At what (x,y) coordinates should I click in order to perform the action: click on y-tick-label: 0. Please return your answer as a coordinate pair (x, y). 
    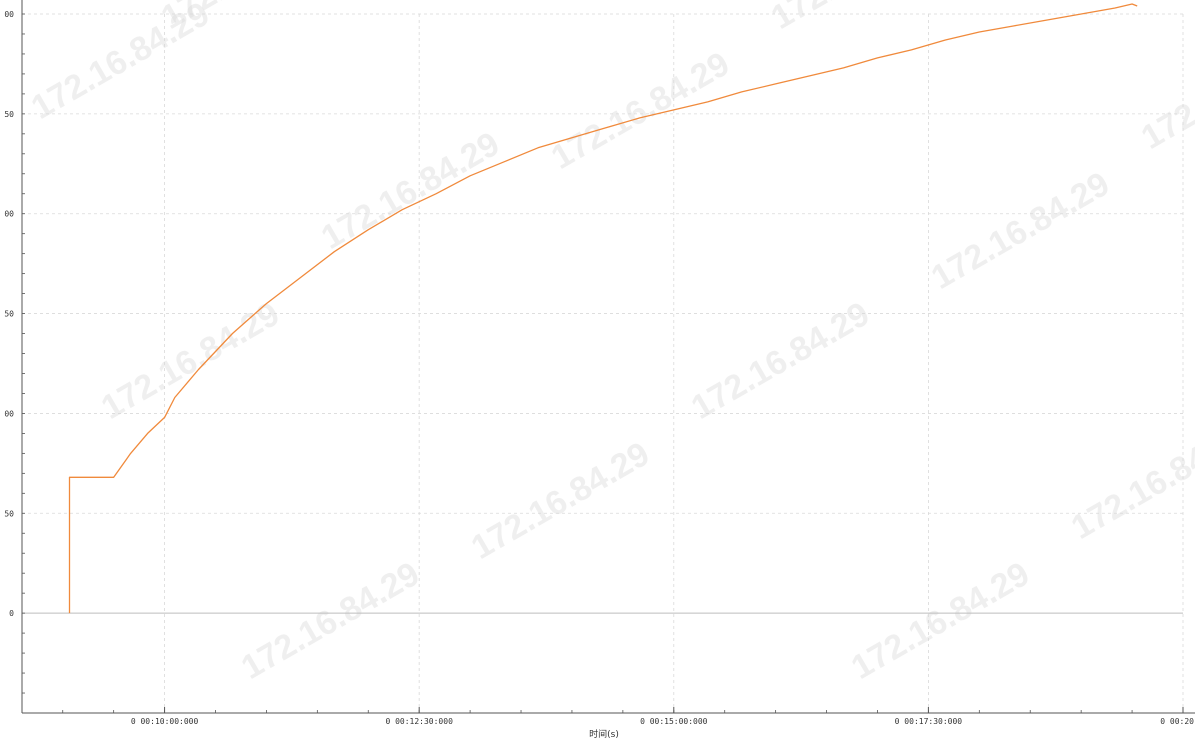
    Looking at the image, I should click on (11, 613).